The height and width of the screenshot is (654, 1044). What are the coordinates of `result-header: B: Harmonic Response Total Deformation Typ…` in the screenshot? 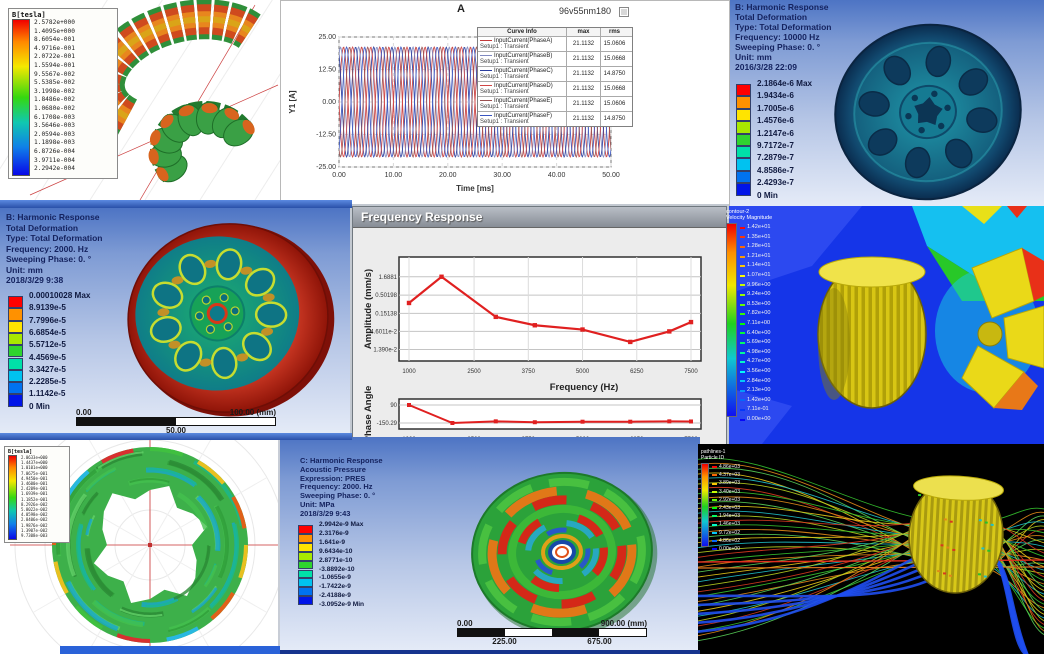 It's located at (783, 37).